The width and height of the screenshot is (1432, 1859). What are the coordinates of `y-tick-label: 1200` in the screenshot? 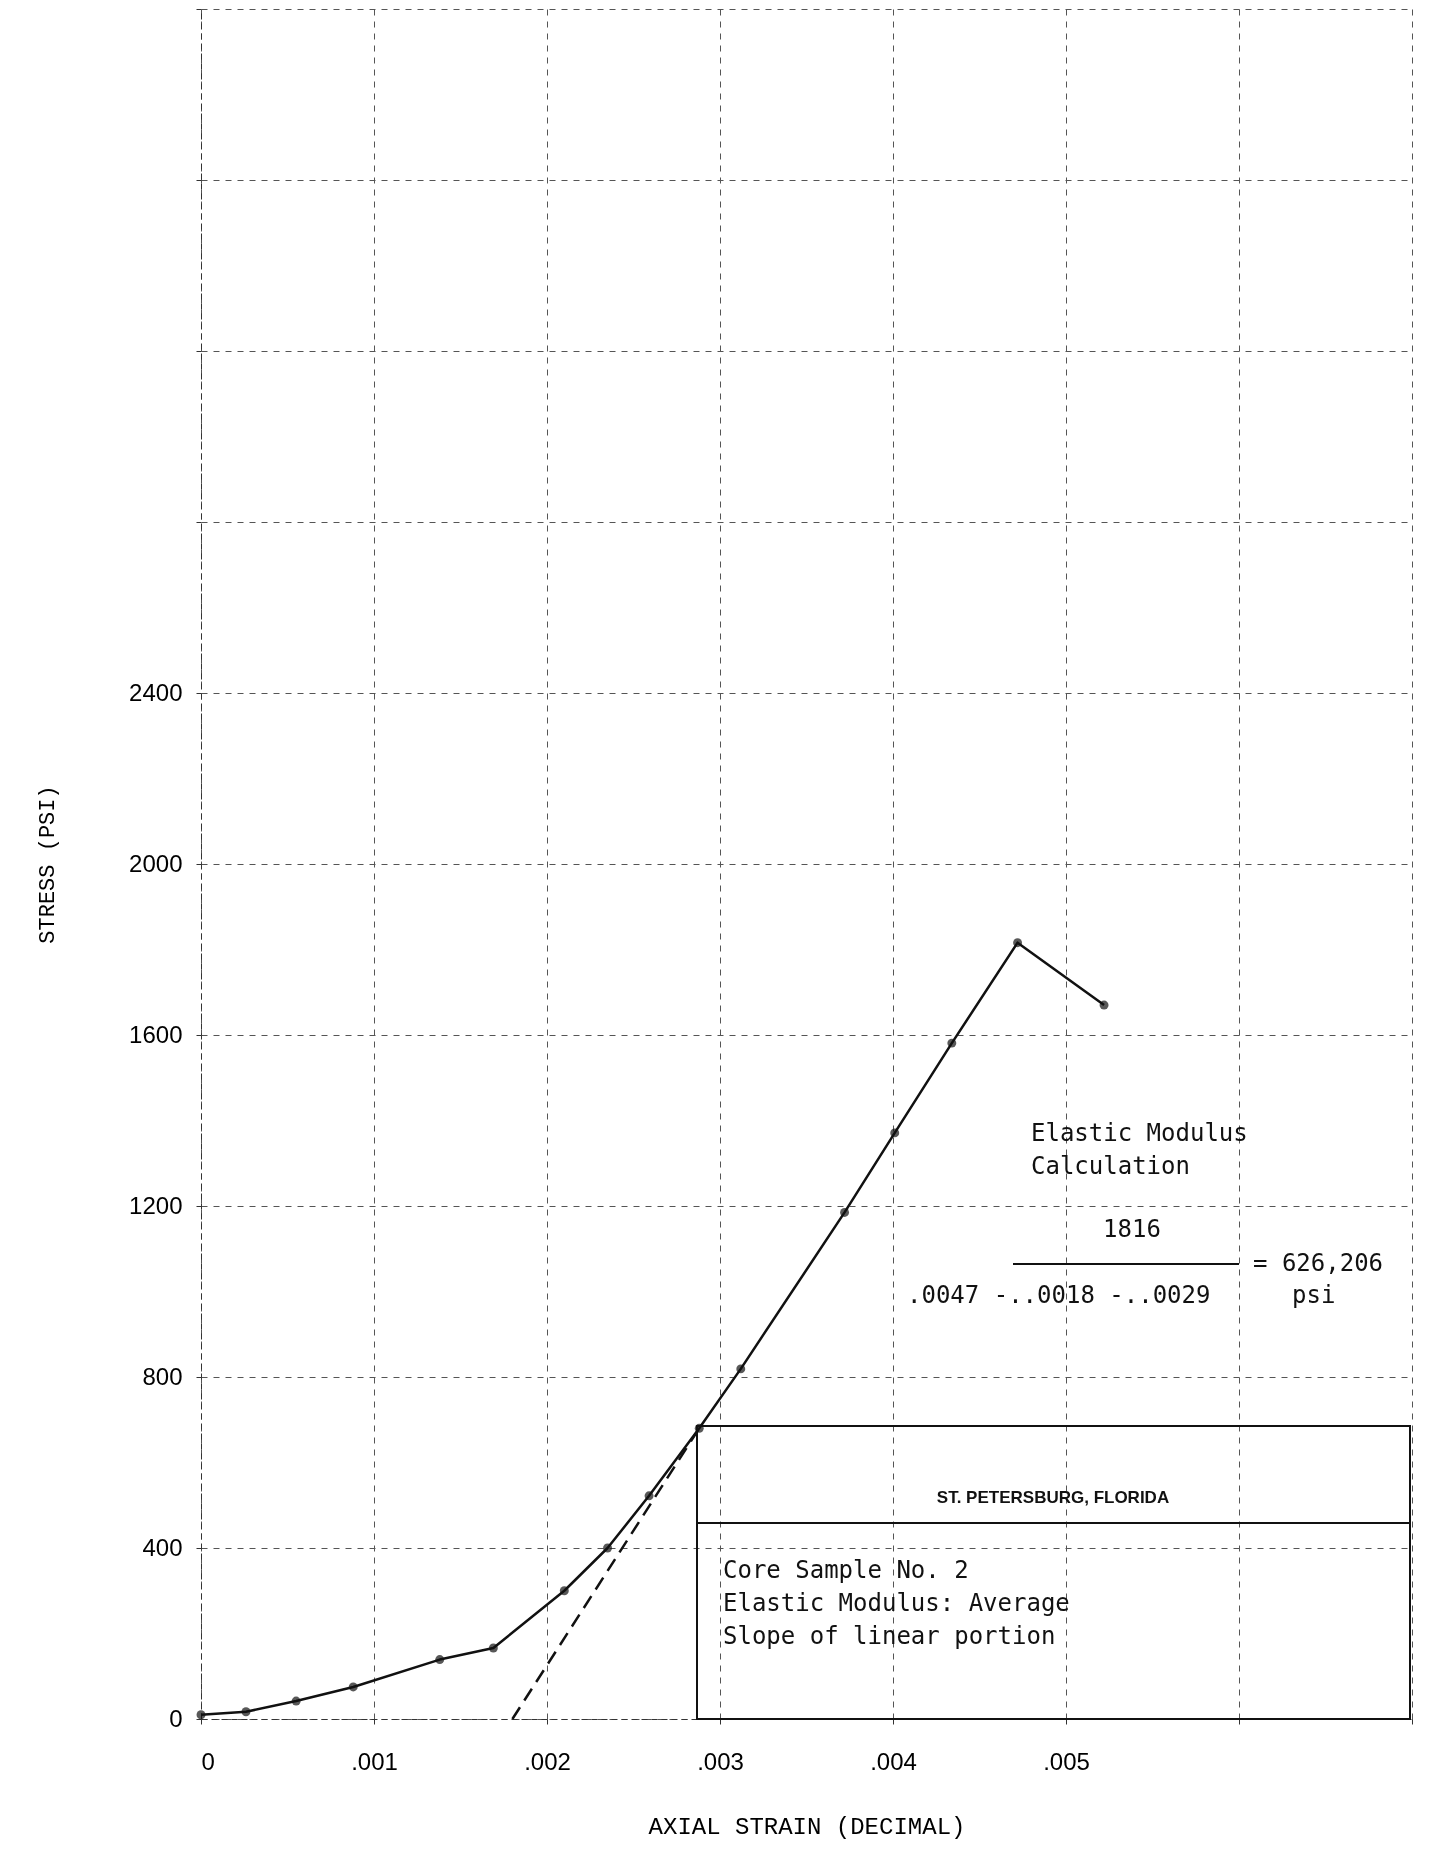 It's located at (156, 1205).